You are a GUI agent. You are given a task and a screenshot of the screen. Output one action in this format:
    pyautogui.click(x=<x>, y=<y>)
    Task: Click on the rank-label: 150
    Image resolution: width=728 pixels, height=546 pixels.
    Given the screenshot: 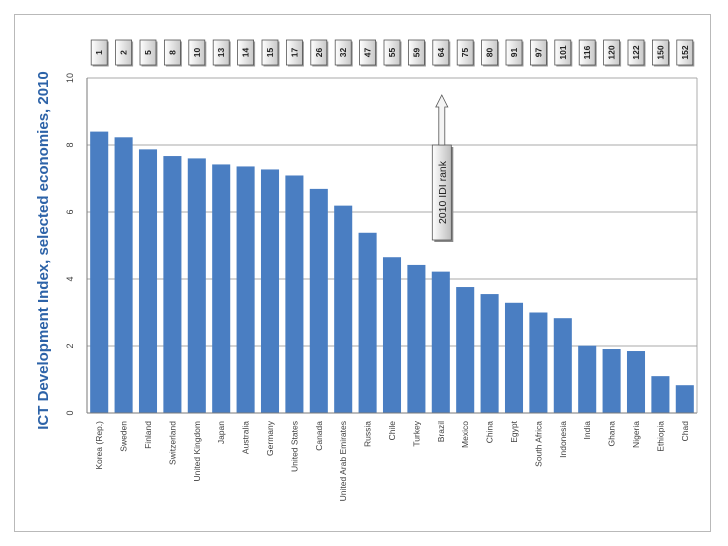 What is the action you would take?
    pyautogui.click(x=660, y=52)
    